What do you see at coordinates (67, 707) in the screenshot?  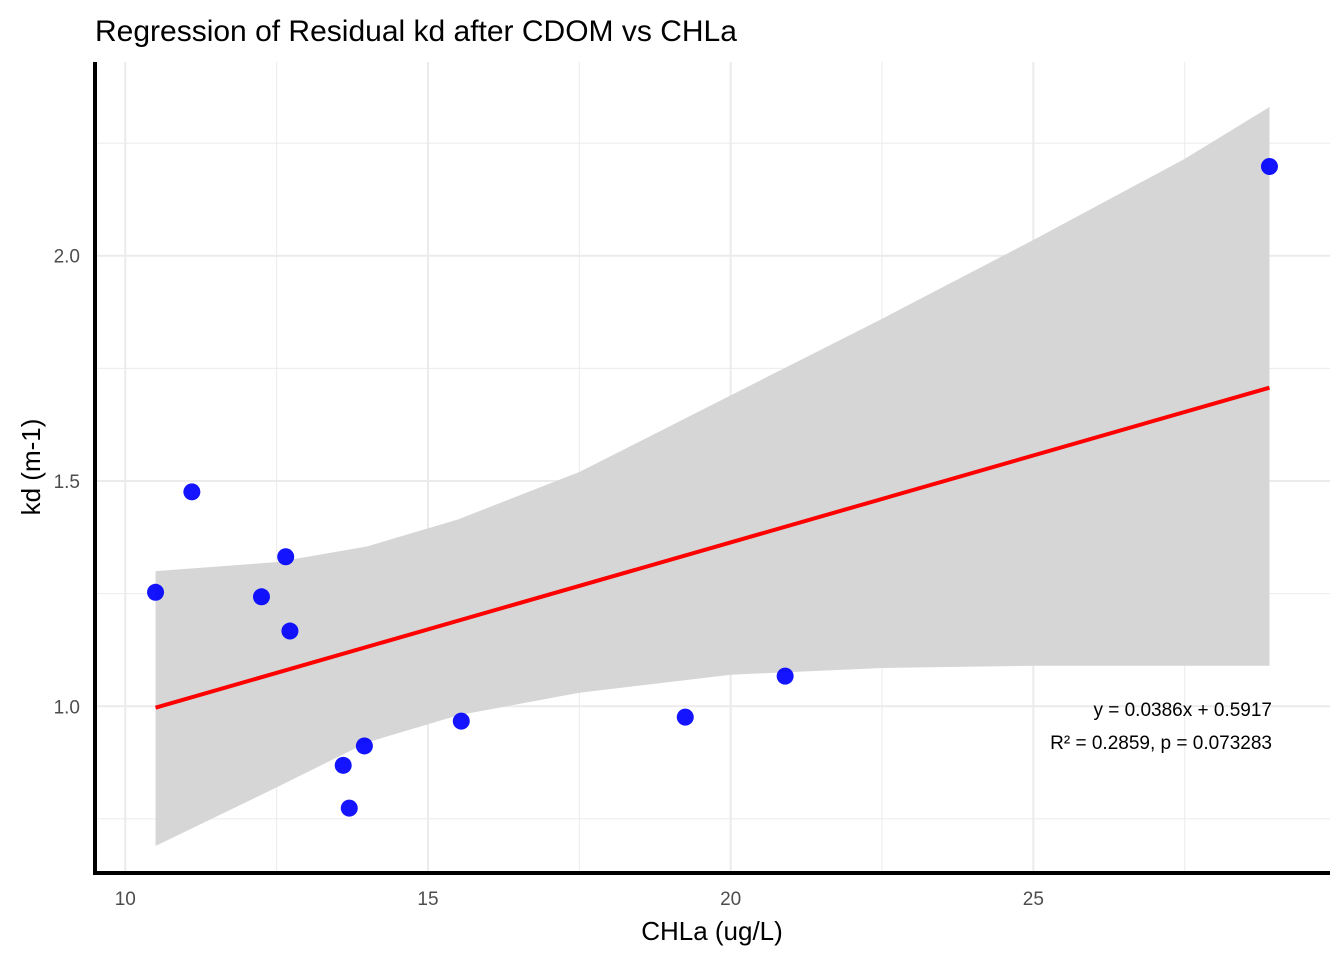 I see `y-tick-label-0: 1.0` at bounding box center [67, 707].